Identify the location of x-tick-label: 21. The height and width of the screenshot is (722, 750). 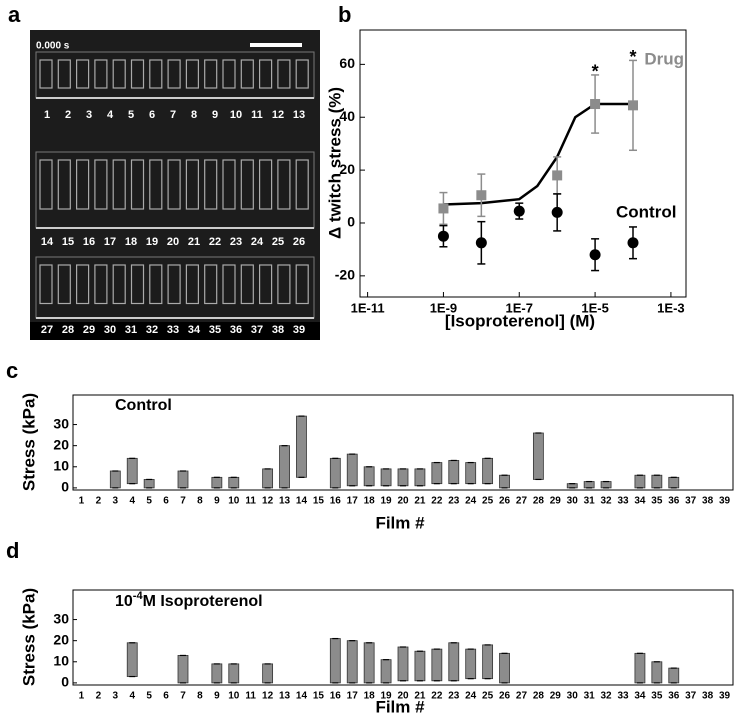
(420, 501).